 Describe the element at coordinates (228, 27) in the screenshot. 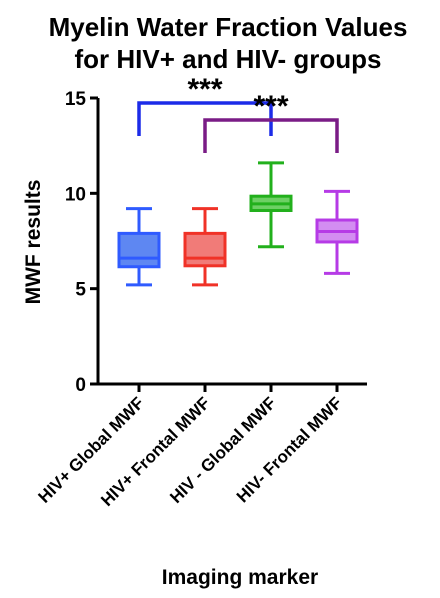

I see `chart-title-line-1: Myelin Water Fraction Values` at that location.